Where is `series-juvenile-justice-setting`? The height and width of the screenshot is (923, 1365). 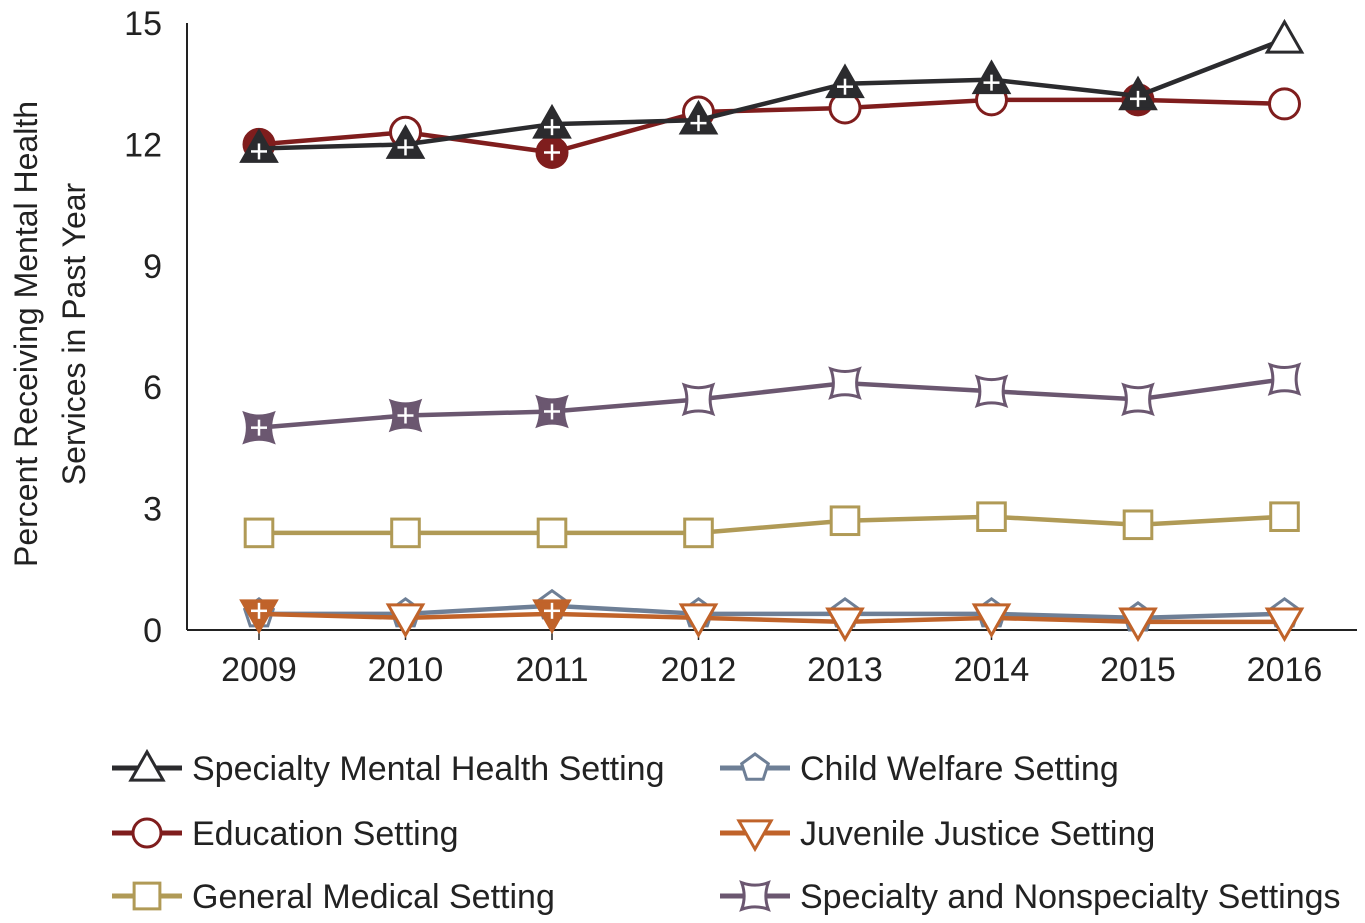
series-juvenile-justice-setting is located at coordinates (772, 621).